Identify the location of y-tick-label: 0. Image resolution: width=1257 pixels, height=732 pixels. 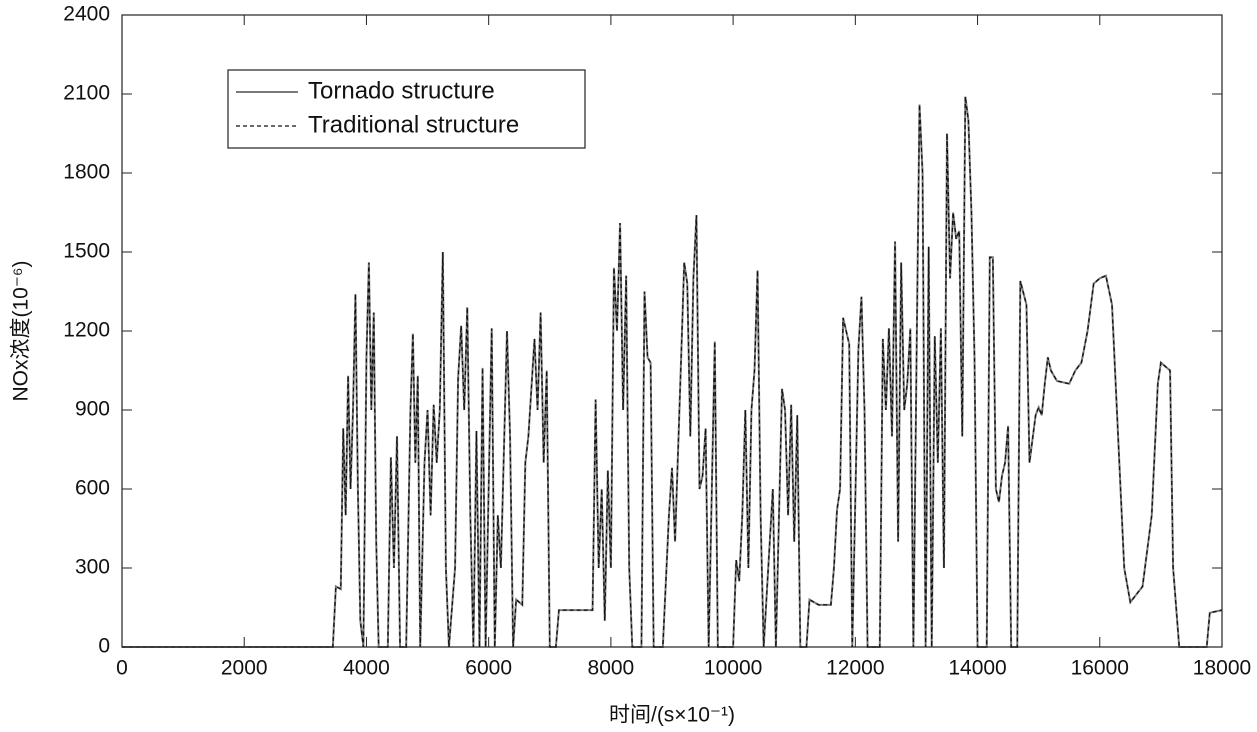
(104, 646).